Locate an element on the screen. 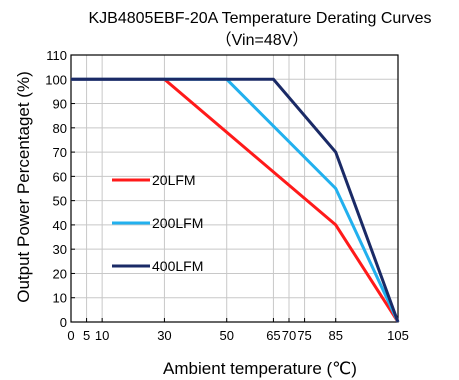  legend-label-400LFM: 400LFM is located at coordinates (177, 266).